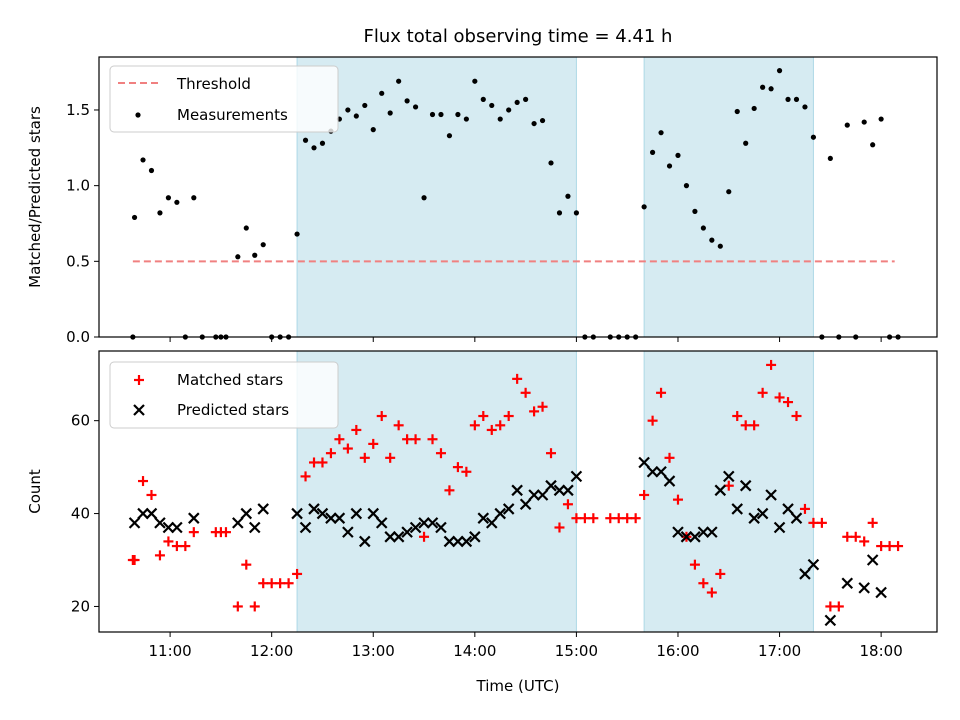 Image resolution: width=960 pixels, height=720 pixels. What do you see at coordinates (78, 110) in the screenshot?
I see `y-tick-label: 1.5` at bounding box center [78, 110].